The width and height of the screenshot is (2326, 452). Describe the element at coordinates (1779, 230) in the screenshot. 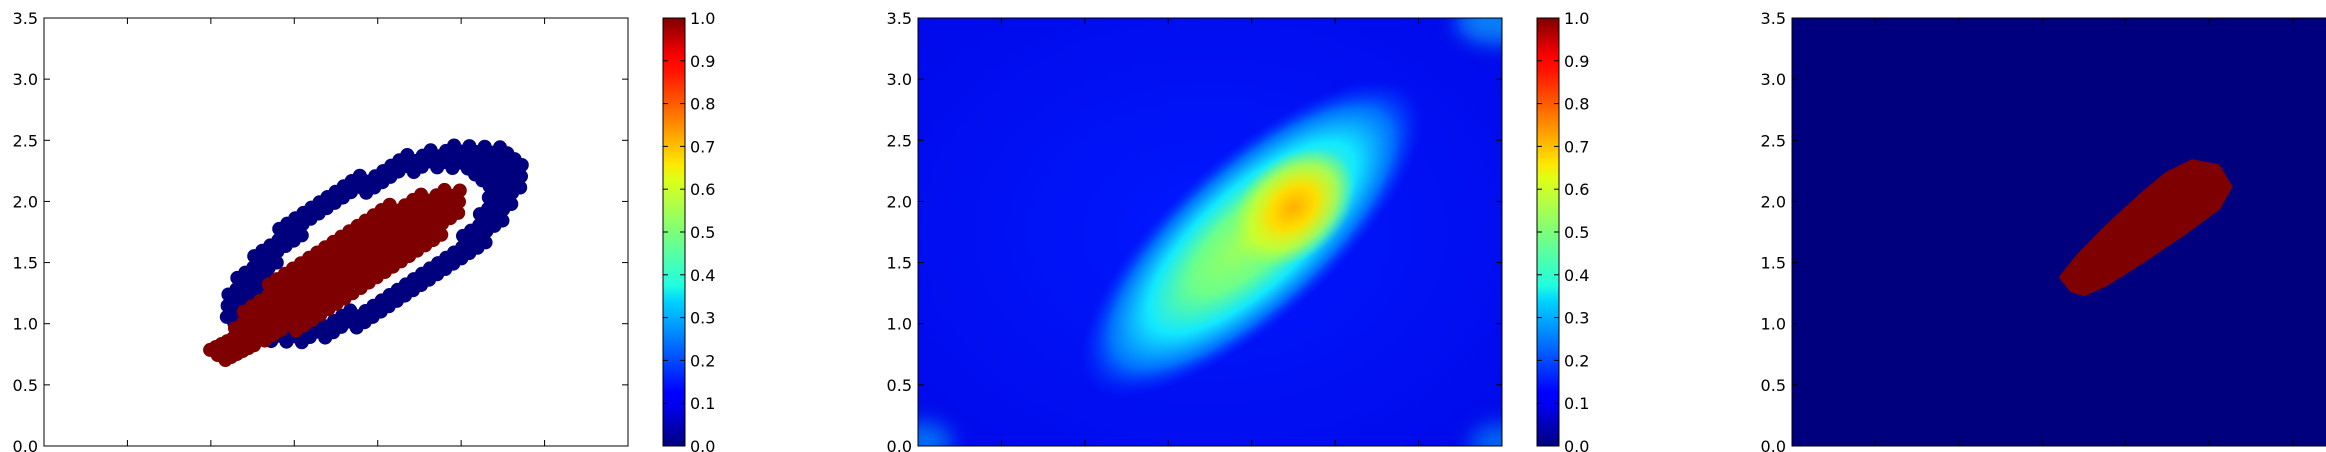

I see `y-axis: 0.0 0.5 1.0 1.5 2.0 2.5 3.0 3.5` at that location.